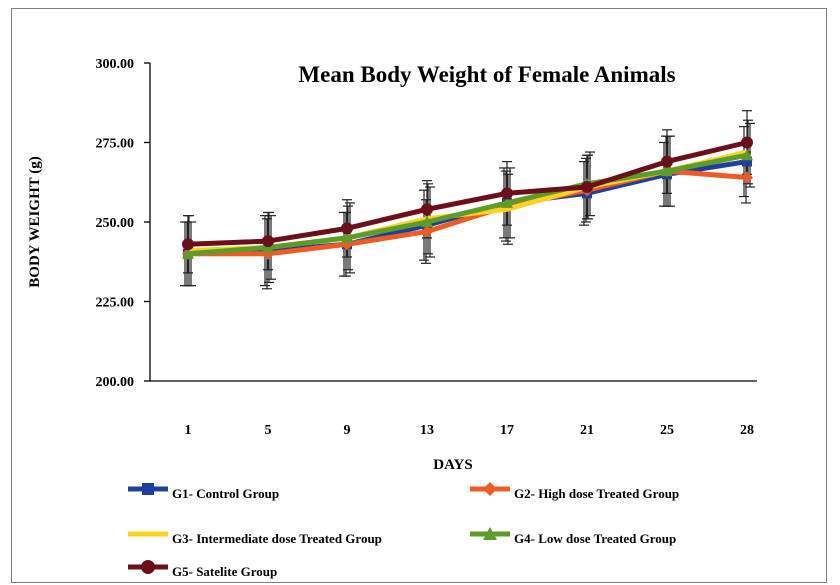 This screenshot has height=585, width=840. I want to click on legend-item: G3- Intermediate dose Treated Group, so click(255, 538).